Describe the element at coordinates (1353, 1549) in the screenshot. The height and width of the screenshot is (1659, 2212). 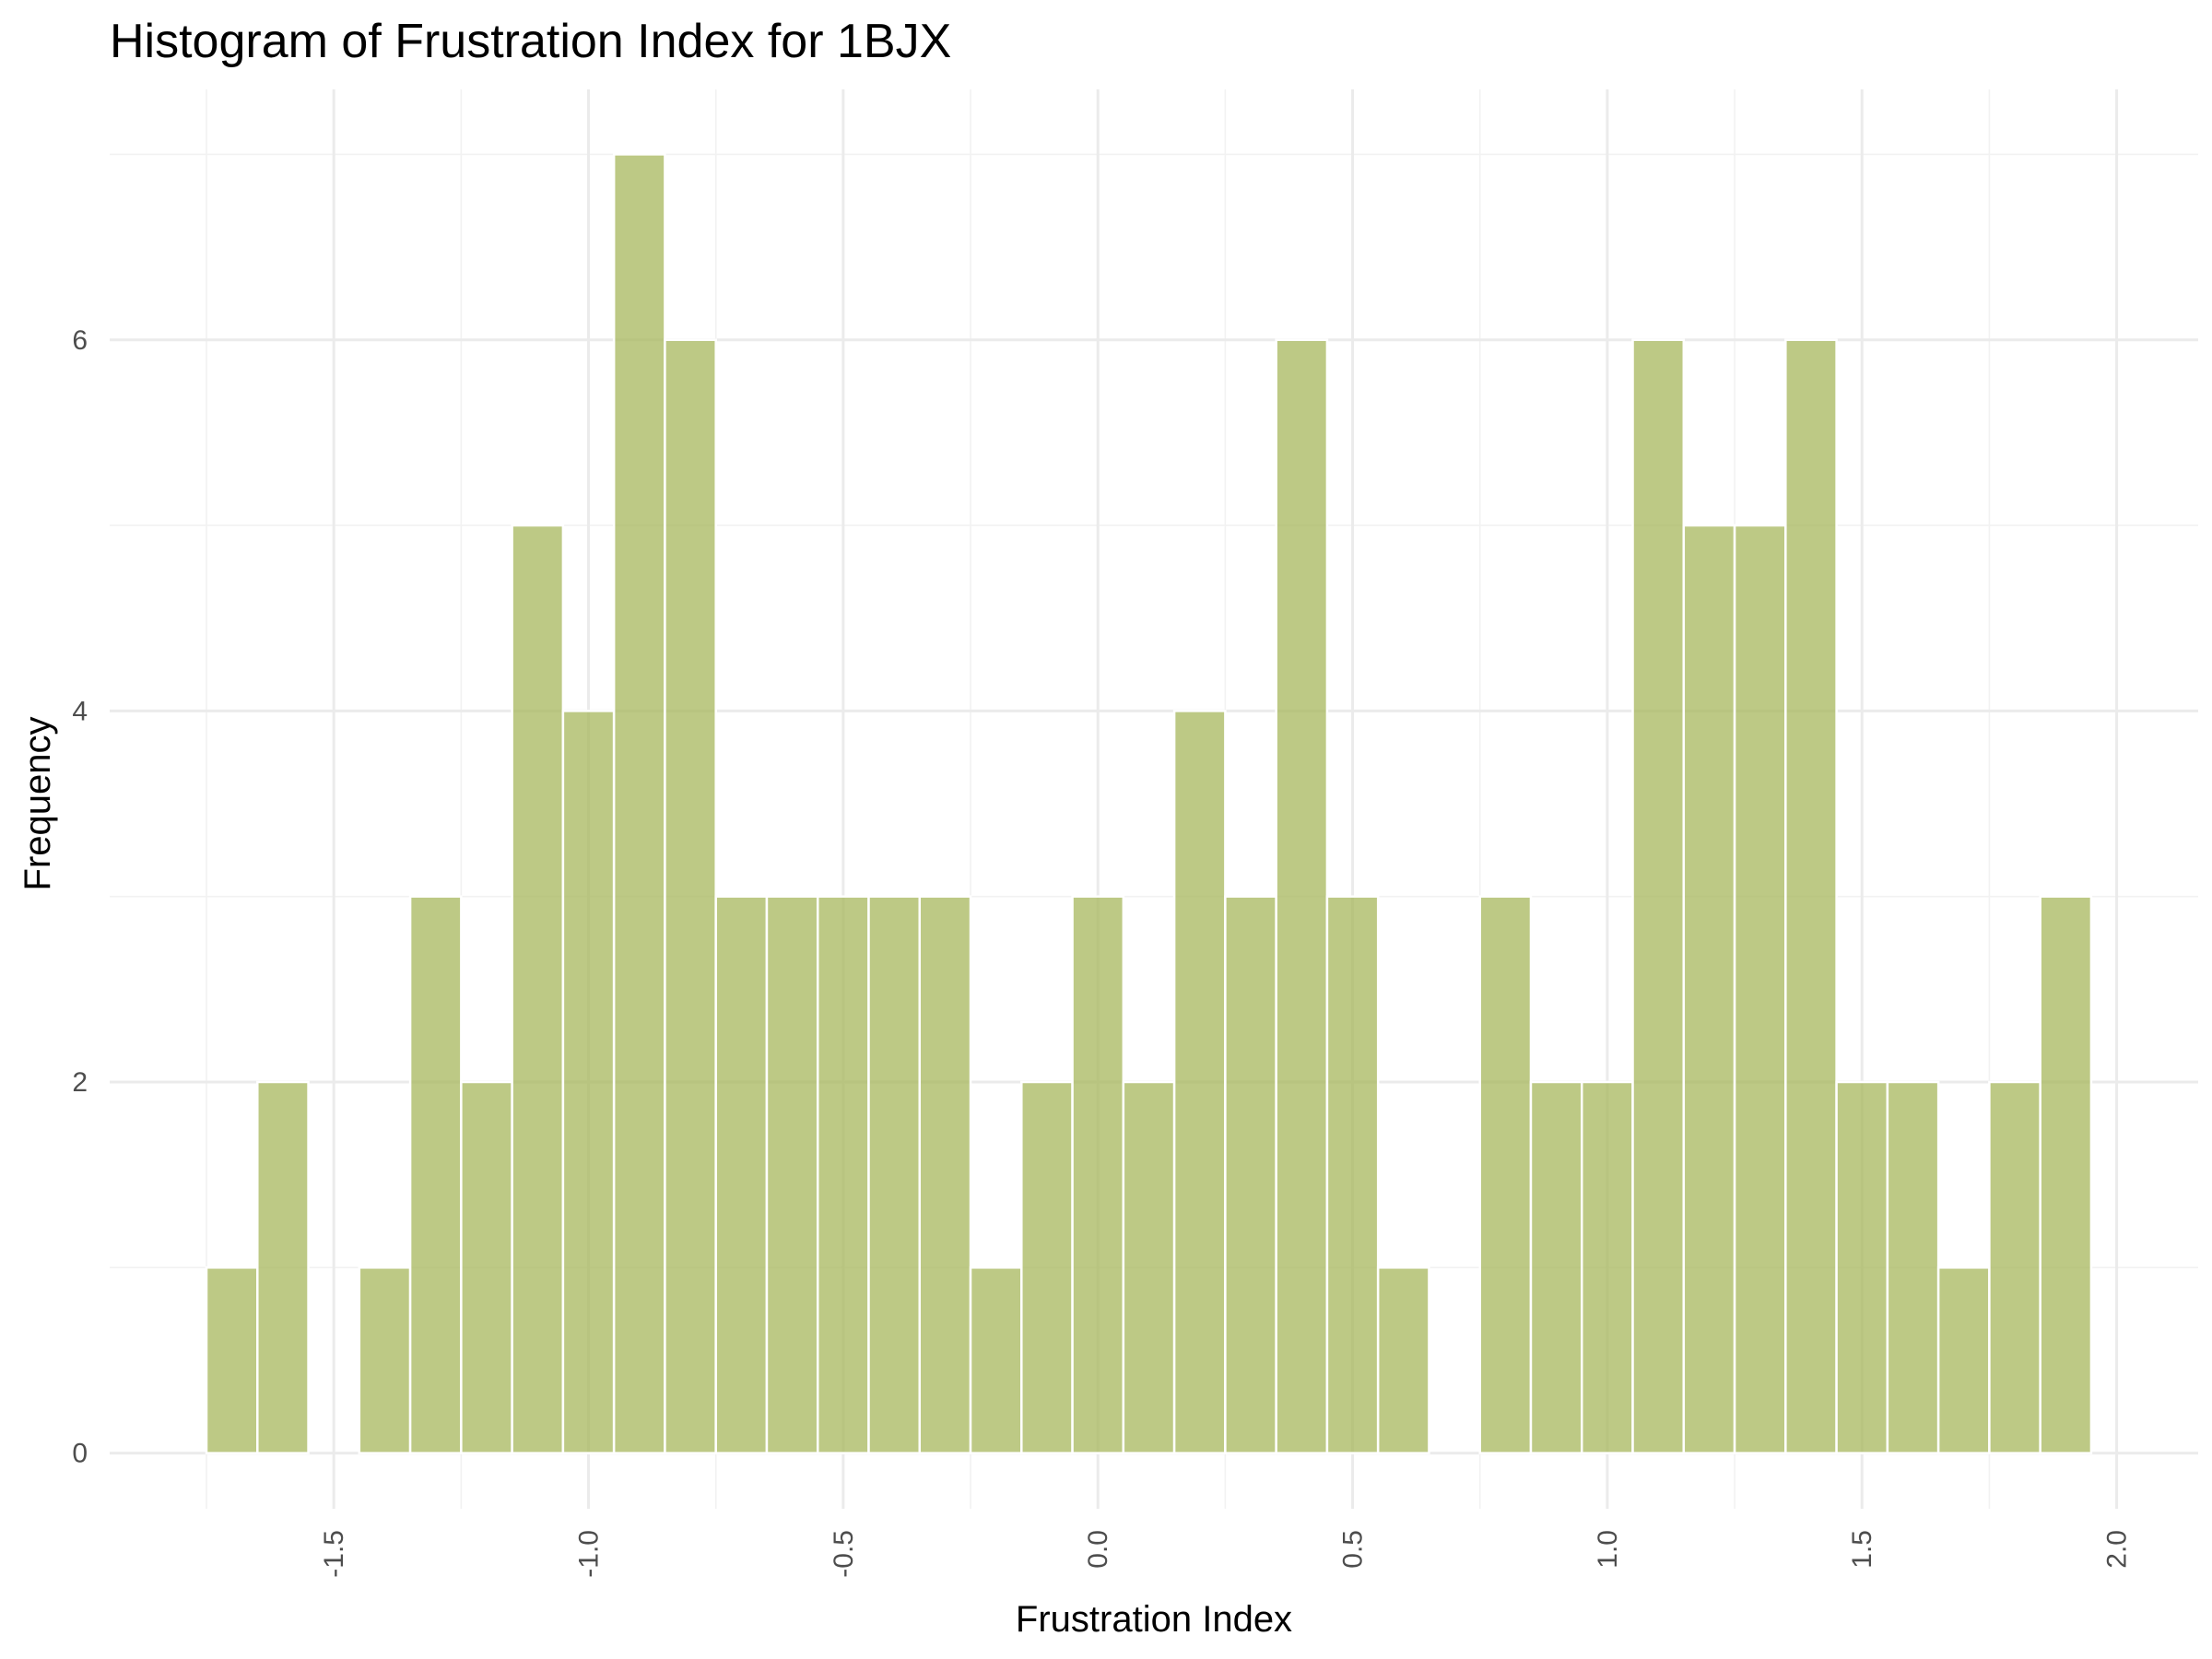
I see `x-tick-label: 0.5` at that location.